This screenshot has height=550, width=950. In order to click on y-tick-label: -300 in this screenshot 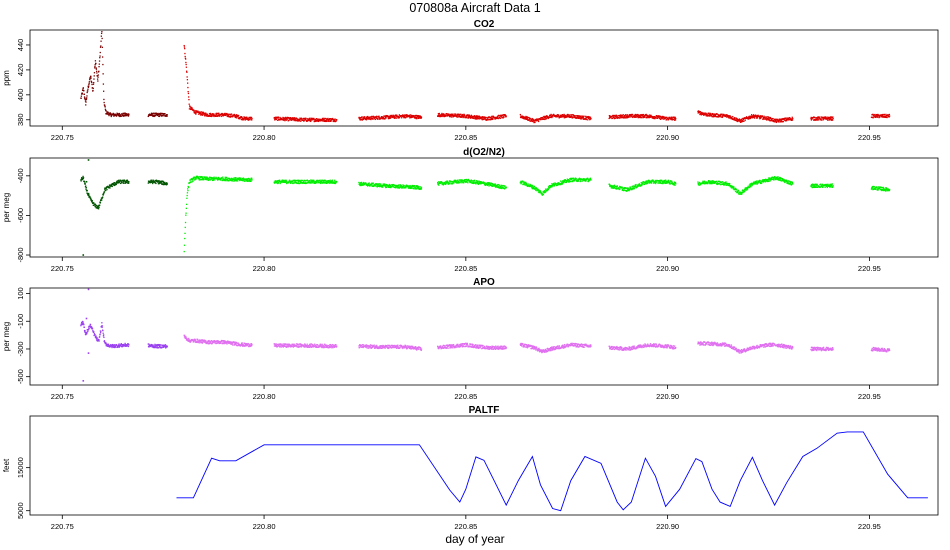, I will do `click(20, 348)`.